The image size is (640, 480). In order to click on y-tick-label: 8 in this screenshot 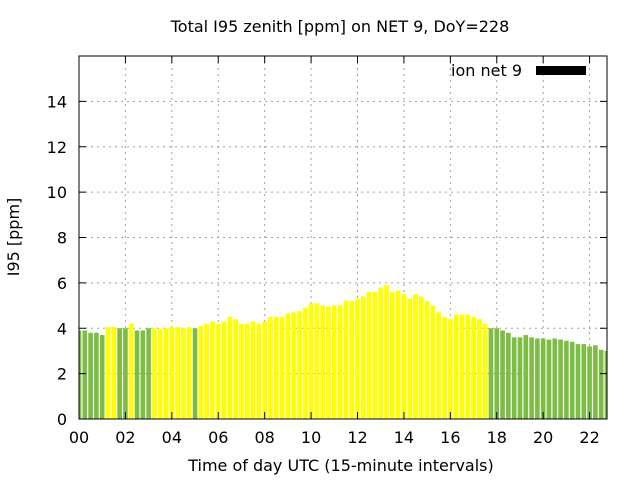, I will do `click(62, 238)`.